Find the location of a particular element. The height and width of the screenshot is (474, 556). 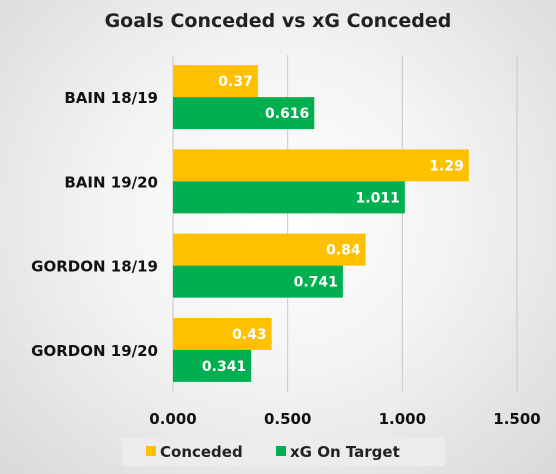

value-label-conceded-gordon-18-19: 0.84 is located at coordinates (343, 251).